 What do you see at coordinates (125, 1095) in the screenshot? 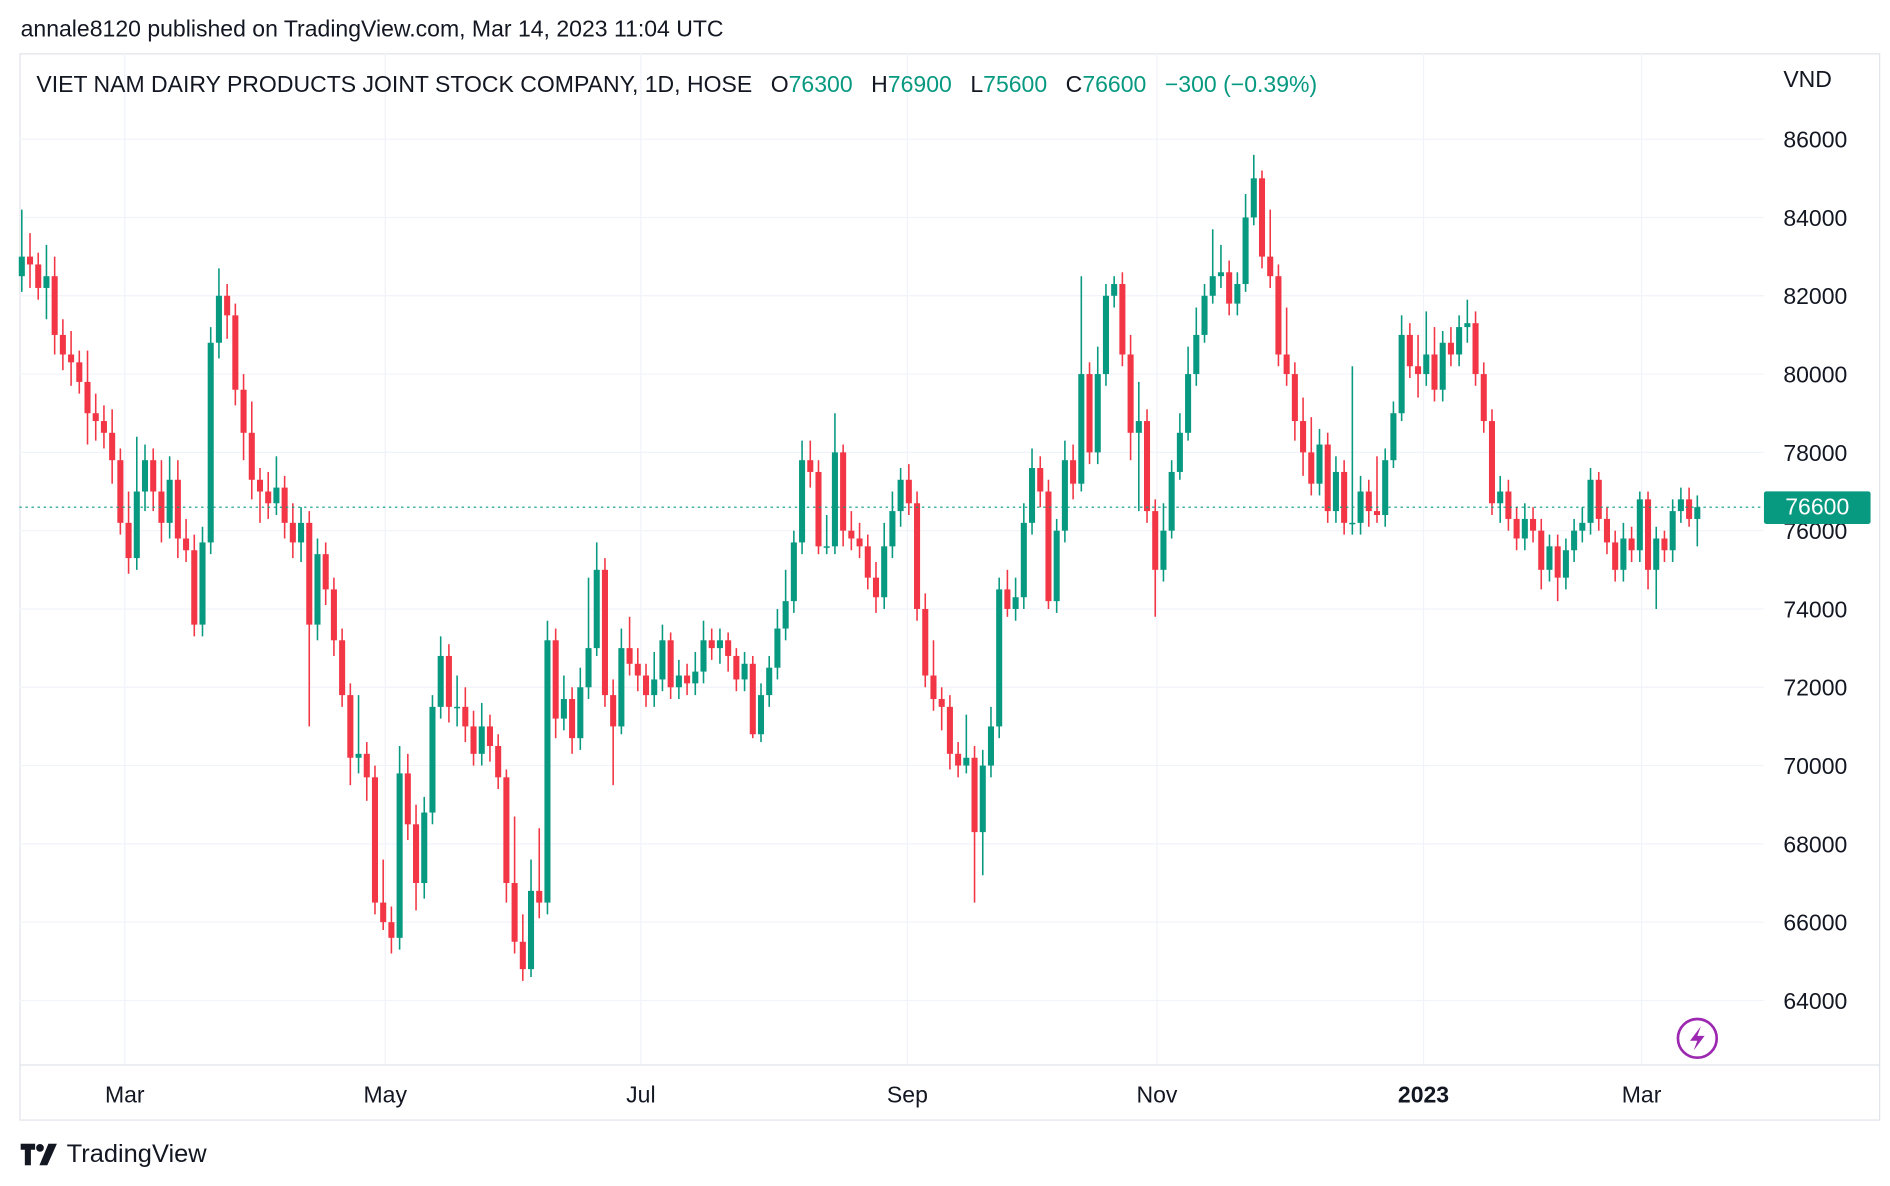
I see `time-tick-label: Mar` at bounding box center [125, 1095].